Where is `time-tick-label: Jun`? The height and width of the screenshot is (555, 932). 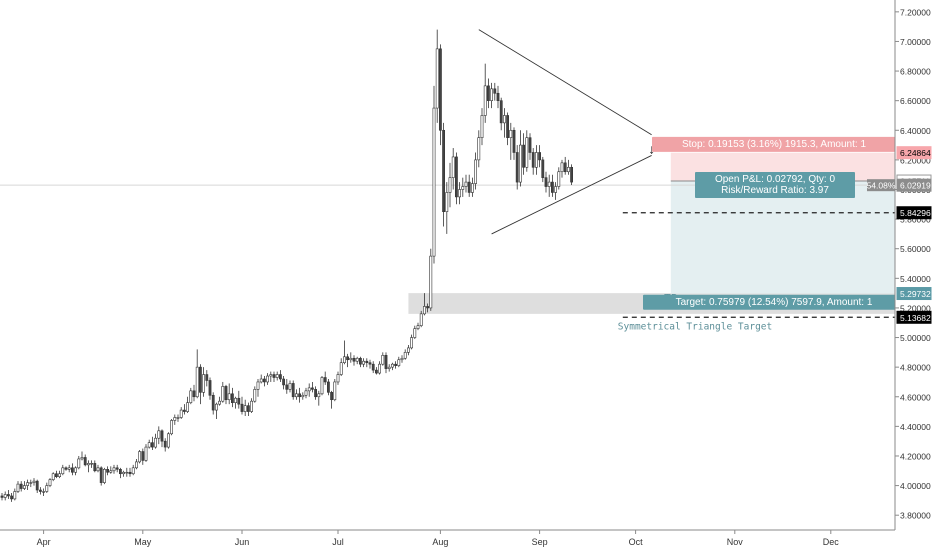
time-tick-label: Jun is located at coordinates (242, 542).